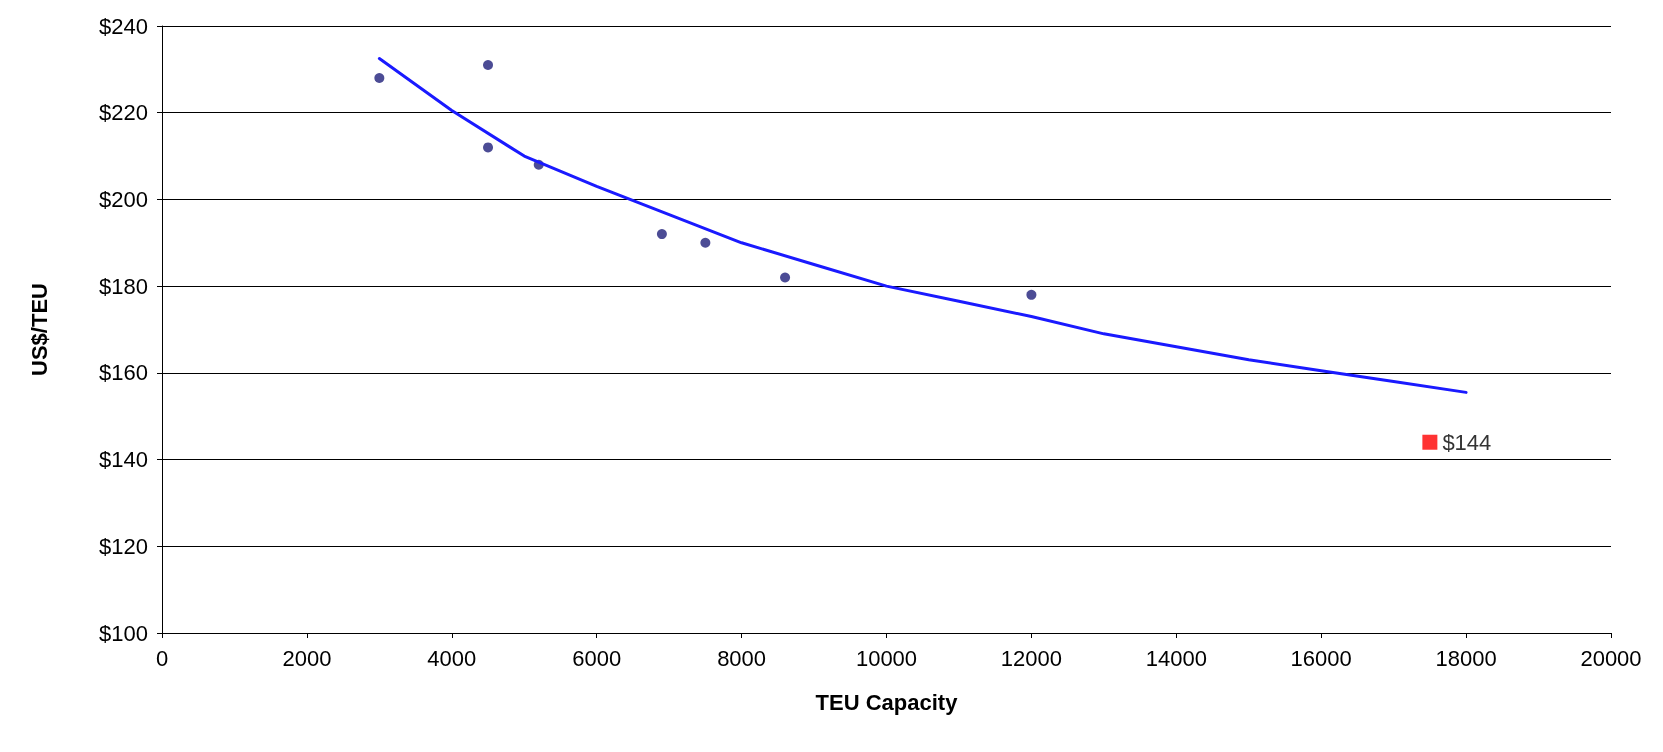 The width and height of the screenshot is (1663, 752). Describe the element at coordinates (123, 26) in the screenshot. I see `y-tick-label: $240` at that location.